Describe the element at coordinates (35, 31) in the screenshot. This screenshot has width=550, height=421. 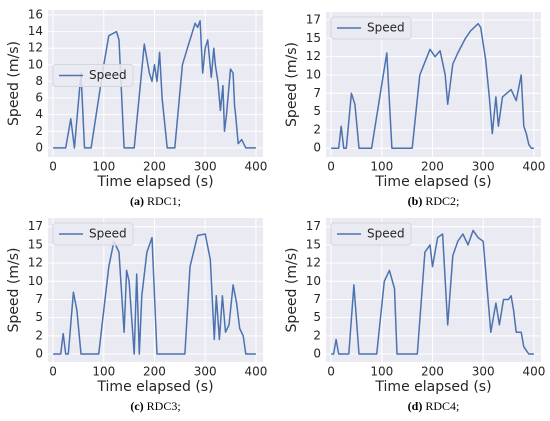
I see `y-tick-label: 14` at that location.